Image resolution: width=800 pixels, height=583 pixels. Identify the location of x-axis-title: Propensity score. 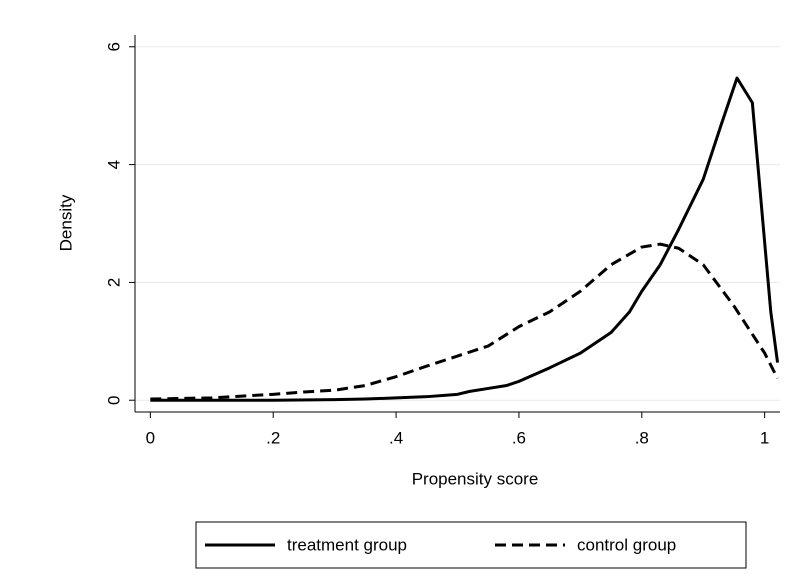
(475, 478).